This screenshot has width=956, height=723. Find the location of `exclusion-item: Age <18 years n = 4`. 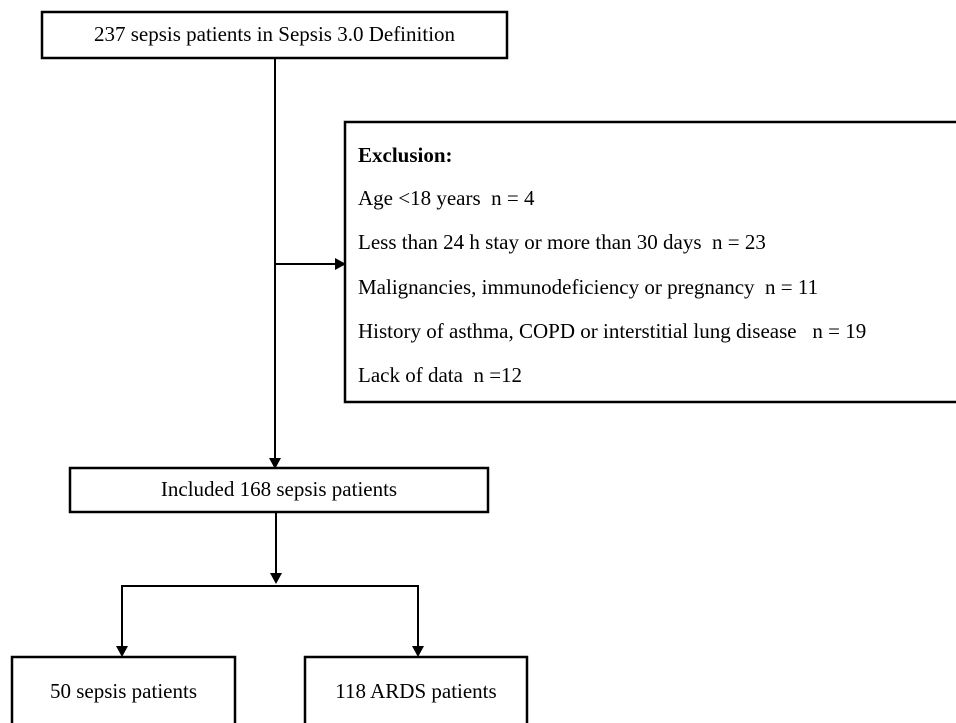

exclusion-item: Age <18 years n = 4 is located at coordinates (446, 198).